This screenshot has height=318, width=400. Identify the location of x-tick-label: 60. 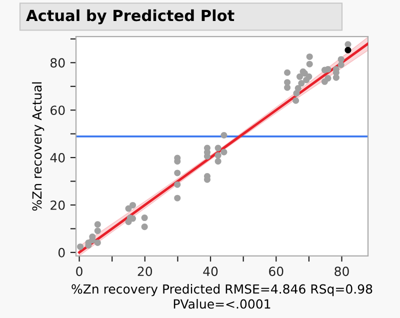
(276, 271).